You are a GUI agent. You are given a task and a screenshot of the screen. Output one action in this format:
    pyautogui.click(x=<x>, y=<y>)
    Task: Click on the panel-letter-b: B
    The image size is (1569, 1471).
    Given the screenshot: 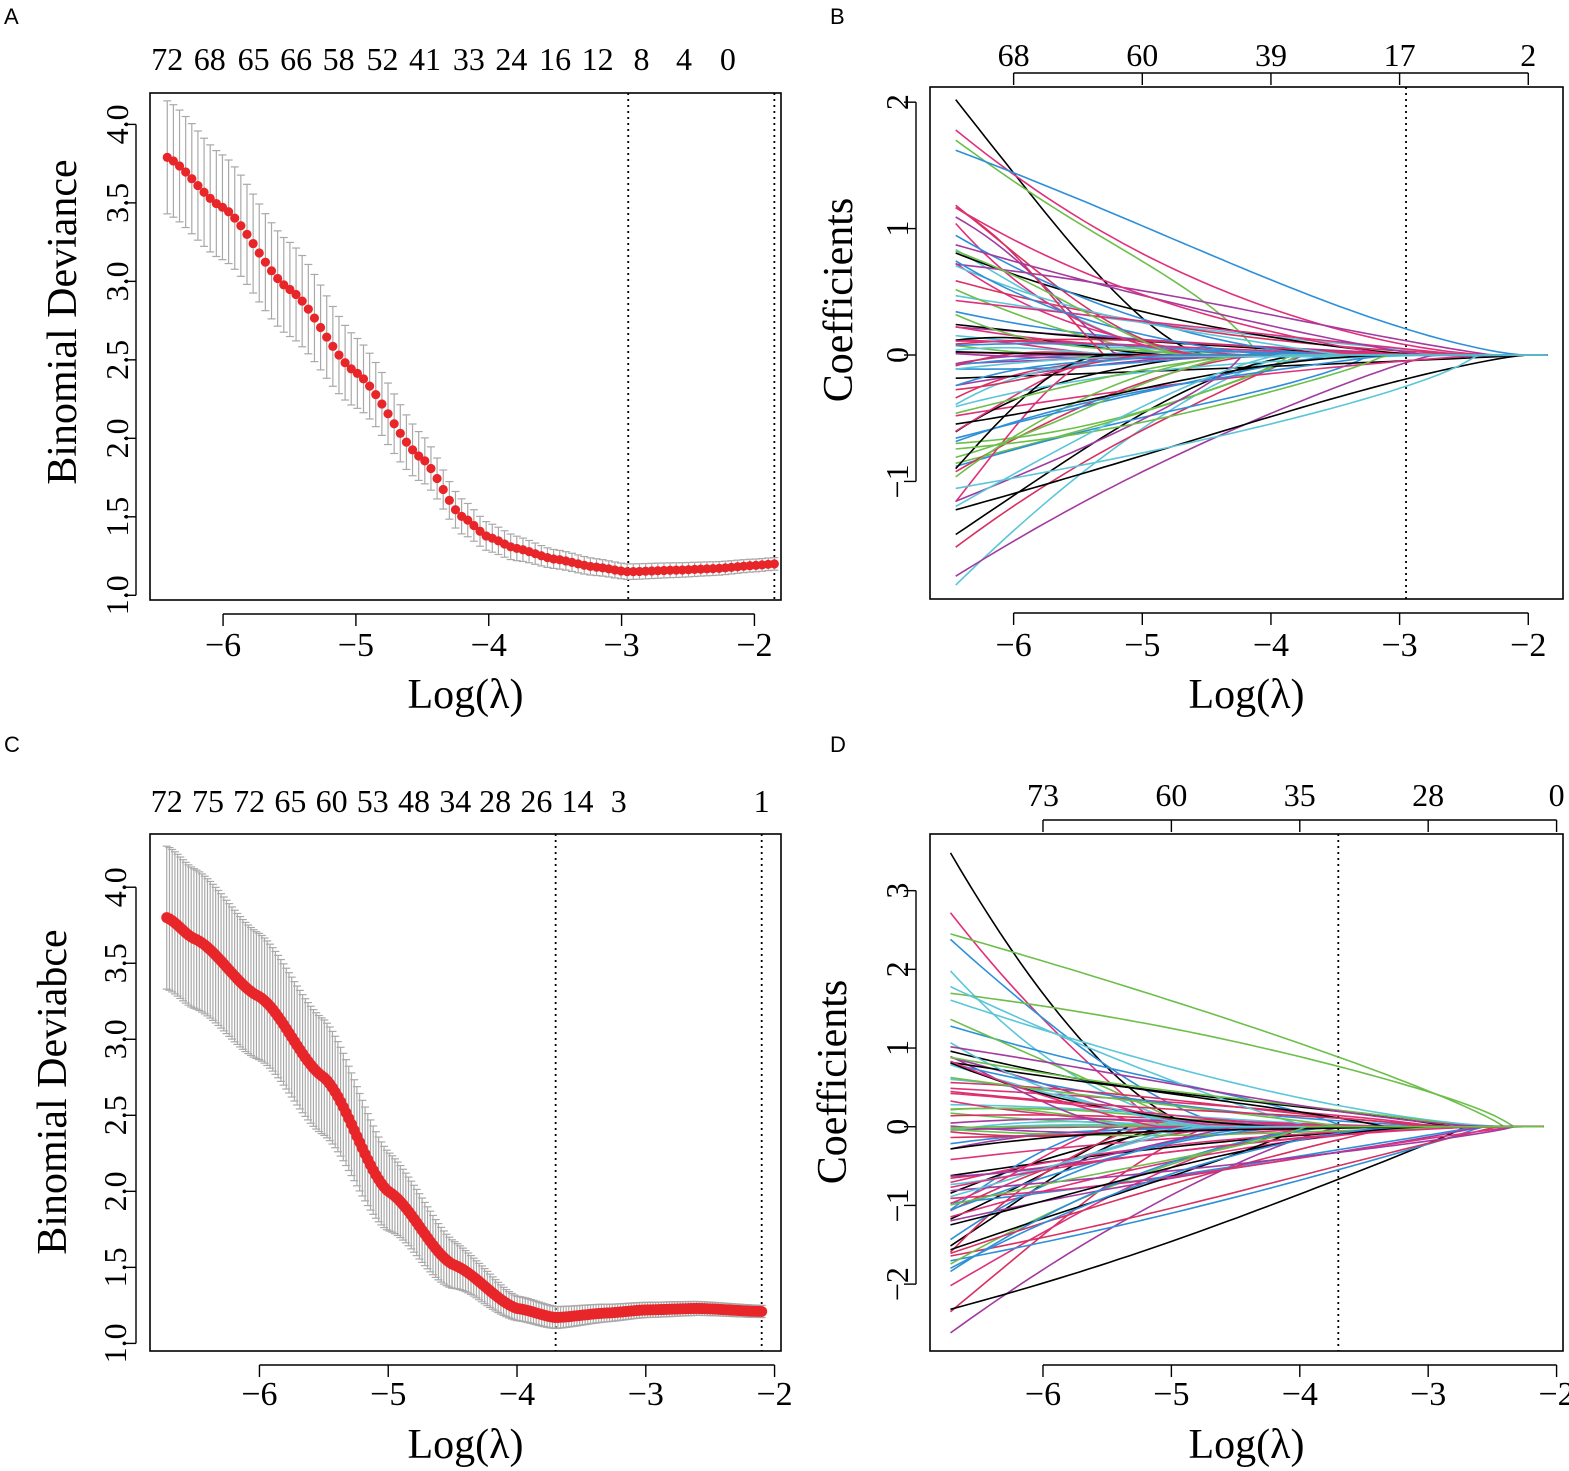 What is the action you would take?
    pyautogui.click(x=837, y=16)
    